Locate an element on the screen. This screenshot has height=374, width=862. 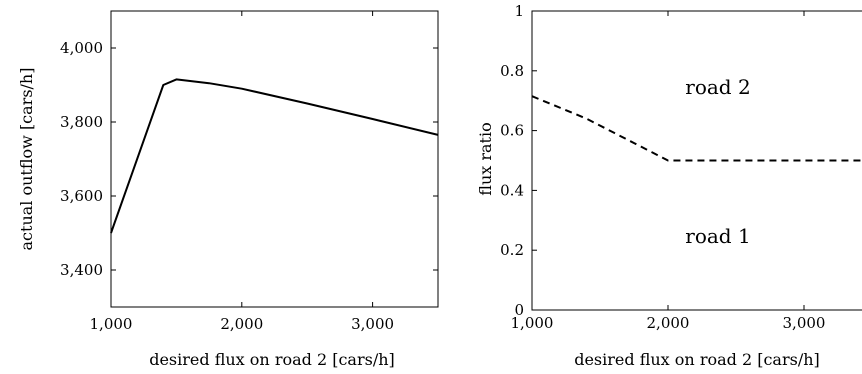
flux-ratio-y-tick-label: 0.2 is located at coordinates (512, 250).